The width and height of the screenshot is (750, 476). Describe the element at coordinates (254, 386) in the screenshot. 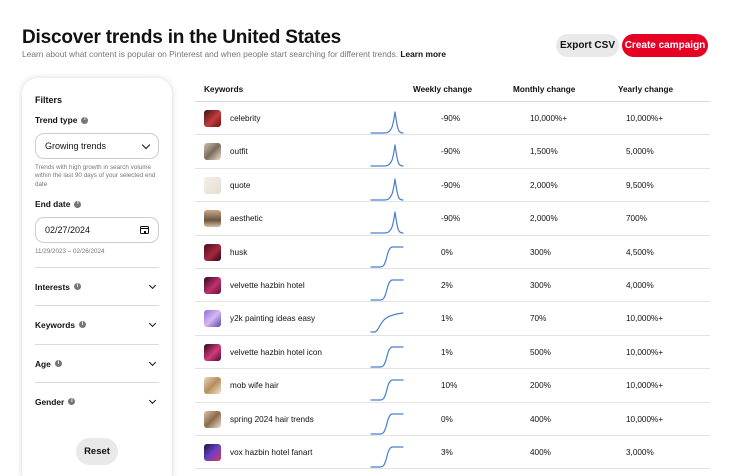

I see `keyword-cell: mob wife hair` at that location.